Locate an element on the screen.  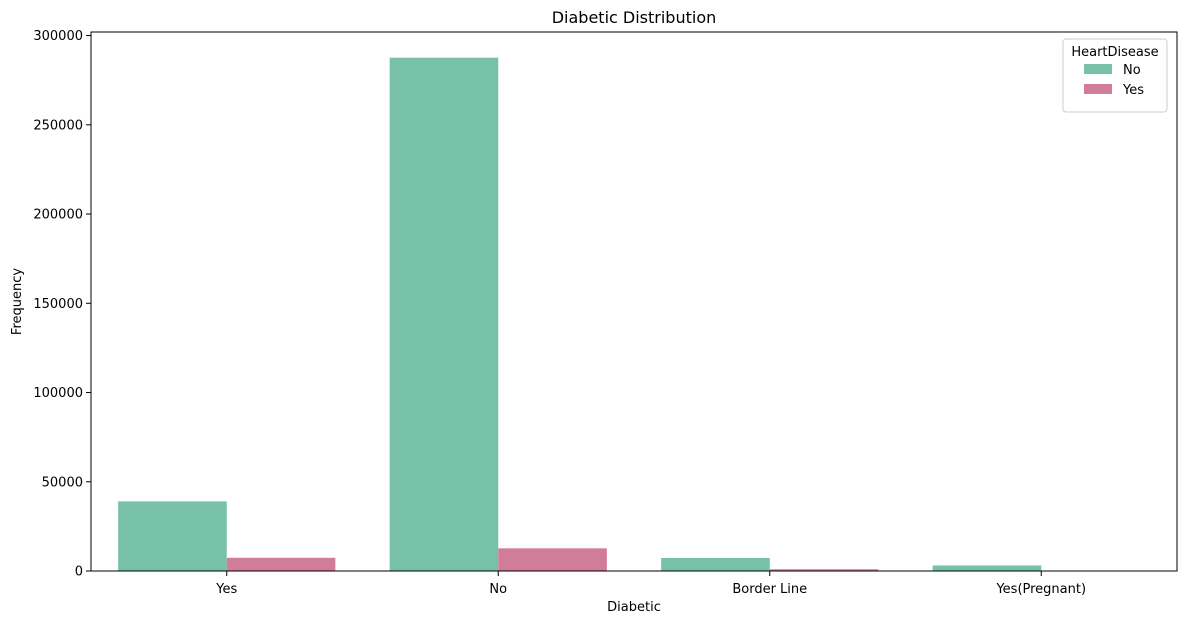
legend-swatch-yes is located at coordinates (1098, 89).